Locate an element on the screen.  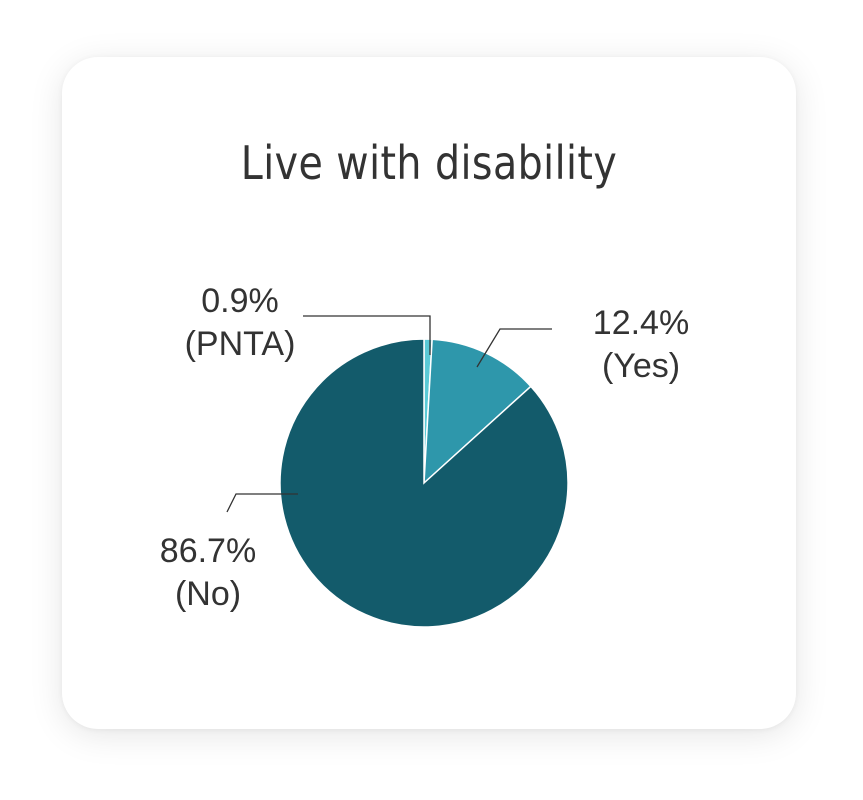
data-label-category-yes: (Yes) is located at coordinates (641, 366).